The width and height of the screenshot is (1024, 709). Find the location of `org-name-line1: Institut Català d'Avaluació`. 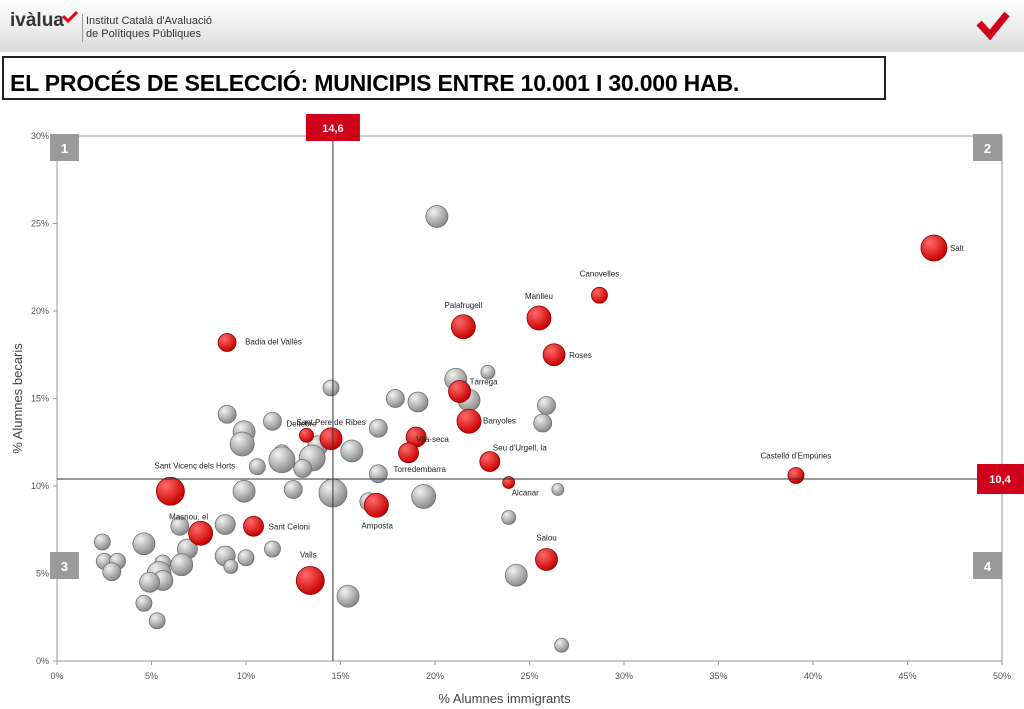

org-name-line1: Institut Català d'Avaluació is located at coordinates (149, 21).